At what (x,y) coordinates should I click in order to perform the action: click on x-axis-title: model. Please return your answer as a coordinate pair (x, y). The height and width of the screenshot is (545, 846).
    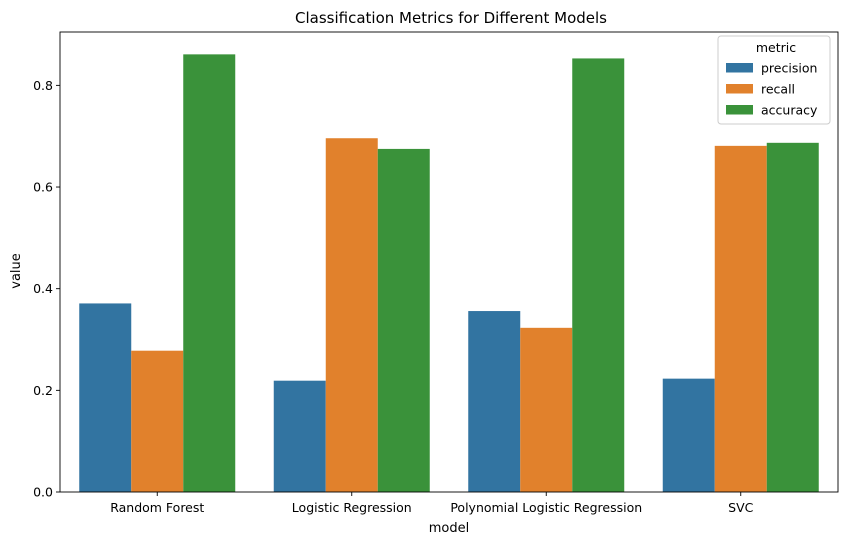
    Looking at the image, I should click on (449, 528).